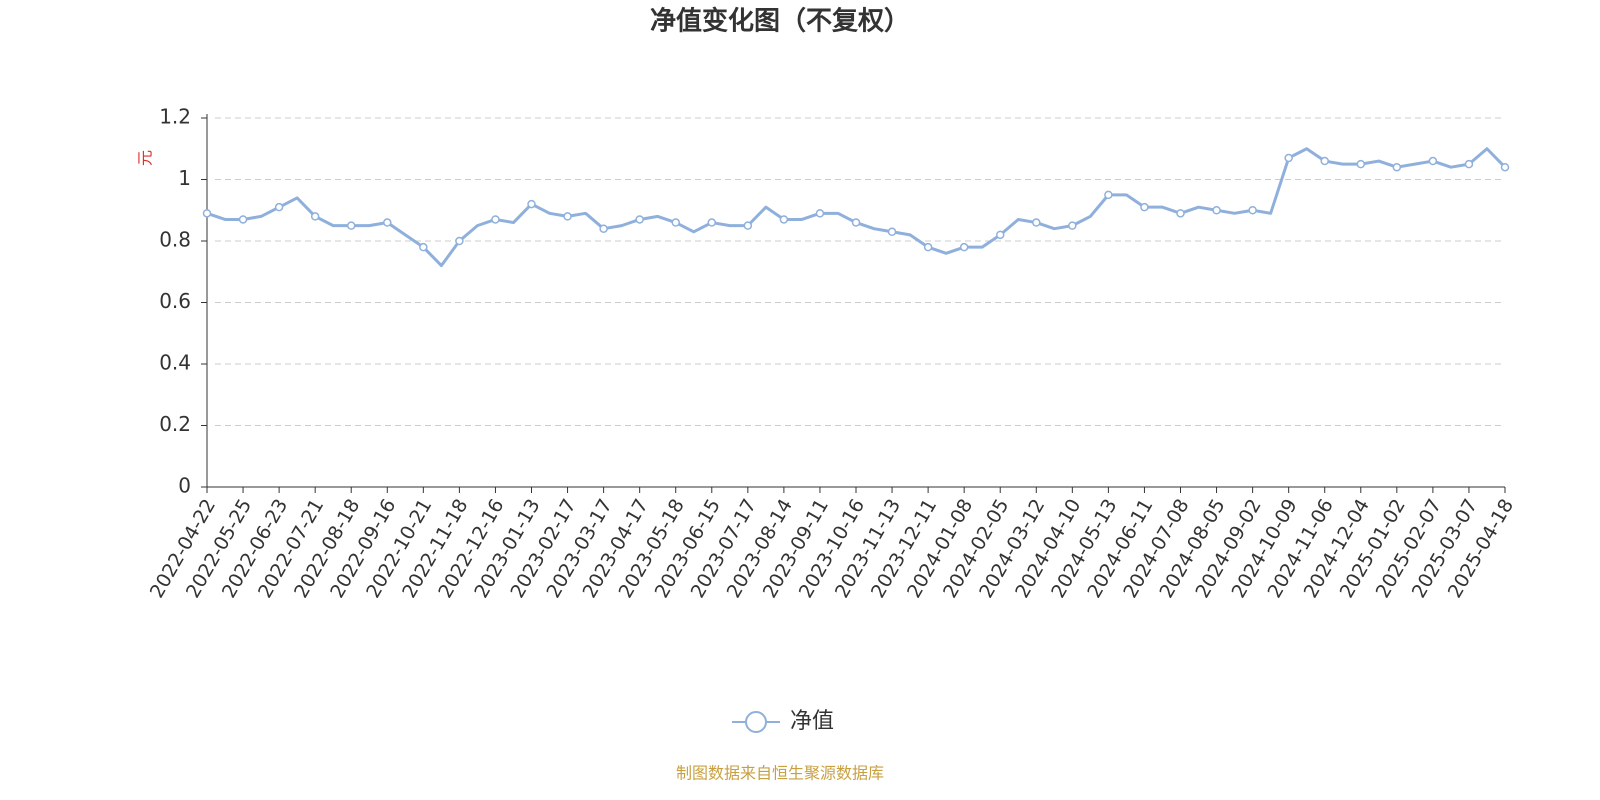 The height and width of the screenshot is (800, 1600). What do you see at coordinates (145, 158) in the screenshot?
I see `y-axis-label: 元` at bounding box center [145, 158].